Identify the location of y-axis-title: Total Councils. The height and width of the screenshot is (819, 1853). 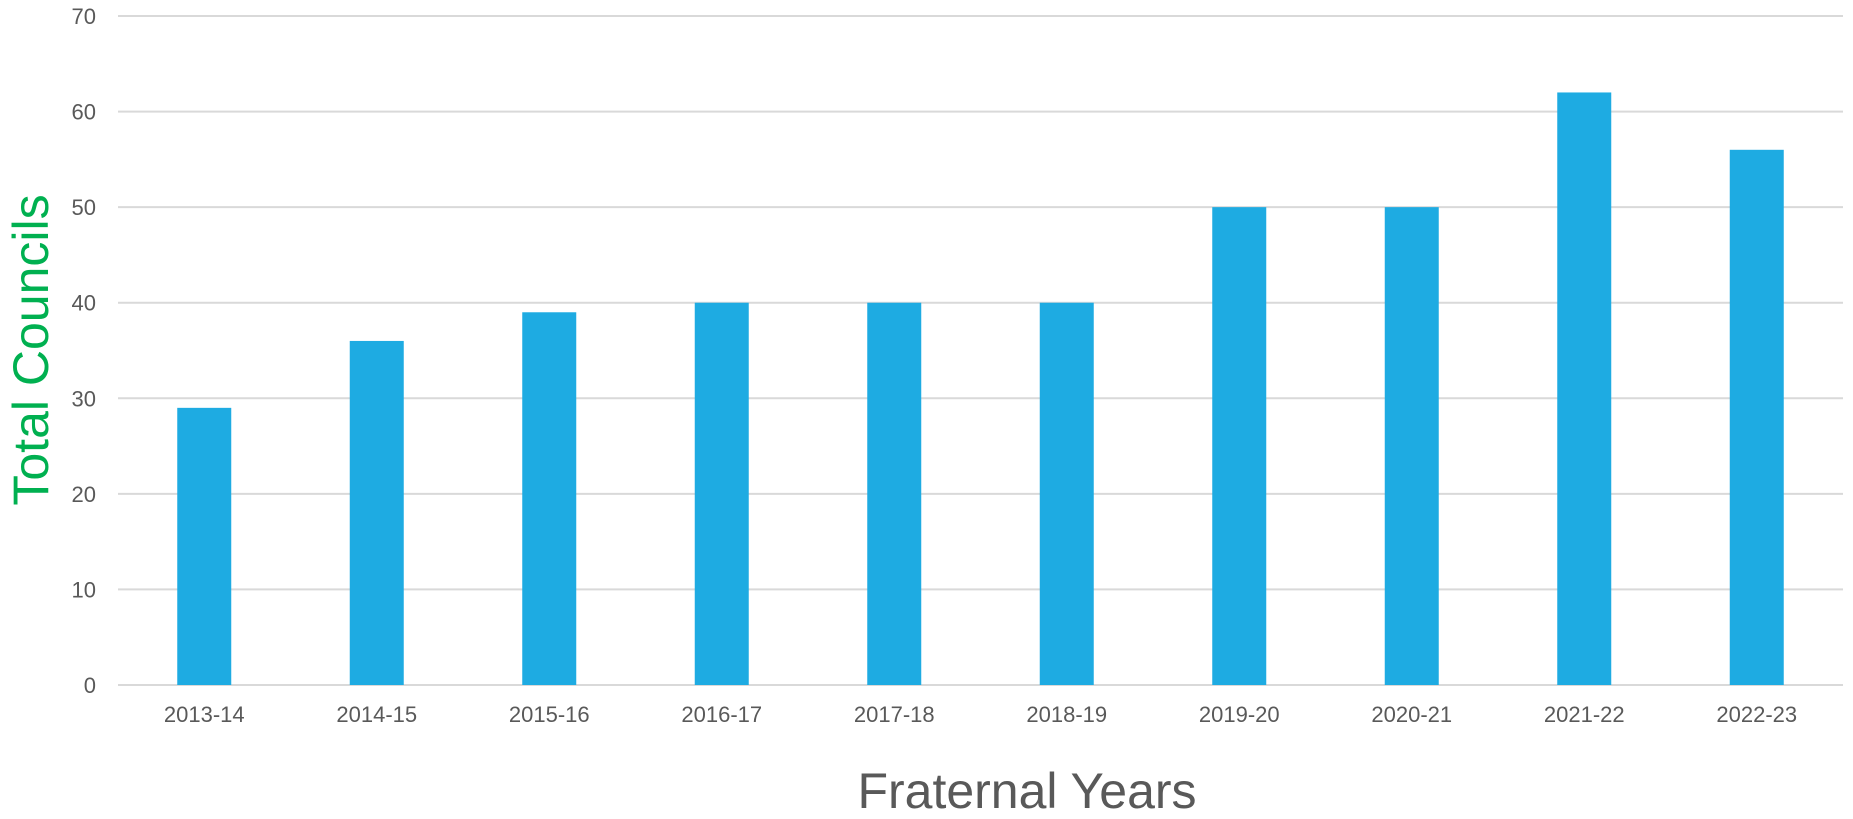
(31, 349).